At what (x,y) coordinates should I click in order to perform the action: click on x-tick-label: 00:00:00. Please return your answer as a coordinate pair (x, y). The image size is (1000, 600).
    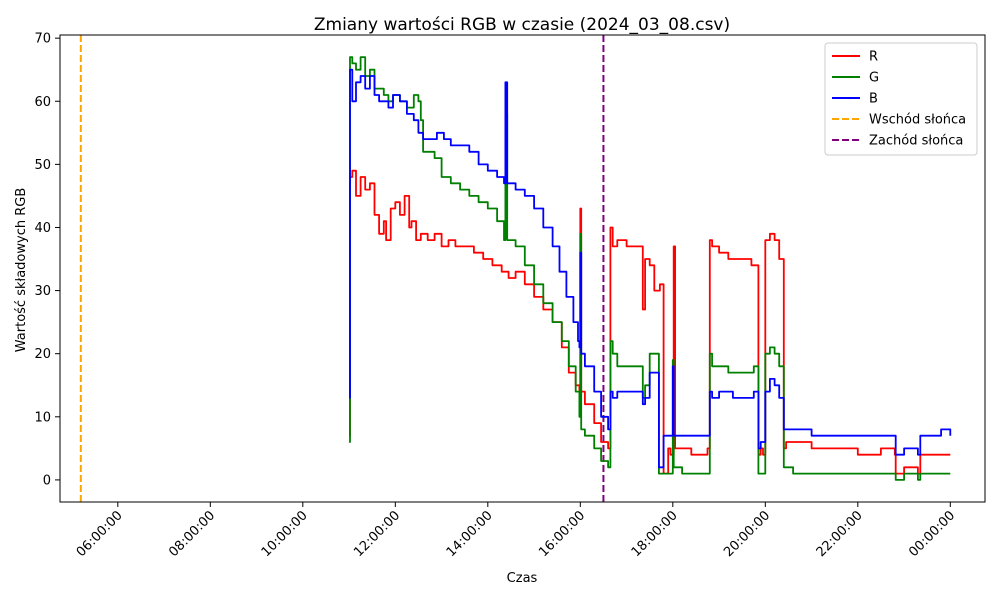
    Looking at the image, I should click on (932, 534).